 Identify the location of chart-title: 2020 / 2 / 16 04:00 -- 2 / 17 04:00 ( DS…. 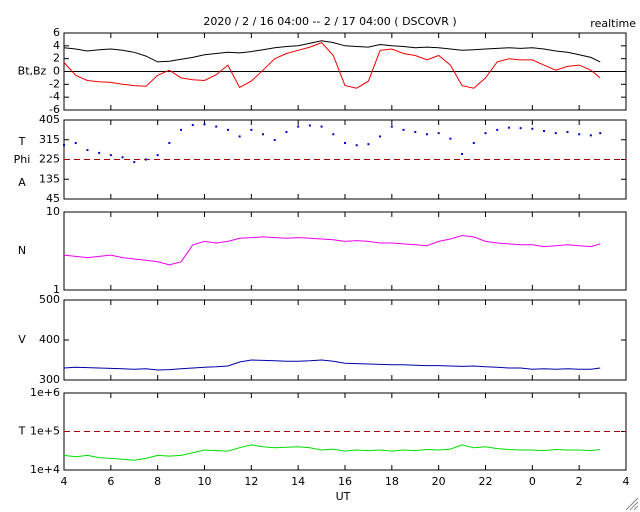
(329, 21).